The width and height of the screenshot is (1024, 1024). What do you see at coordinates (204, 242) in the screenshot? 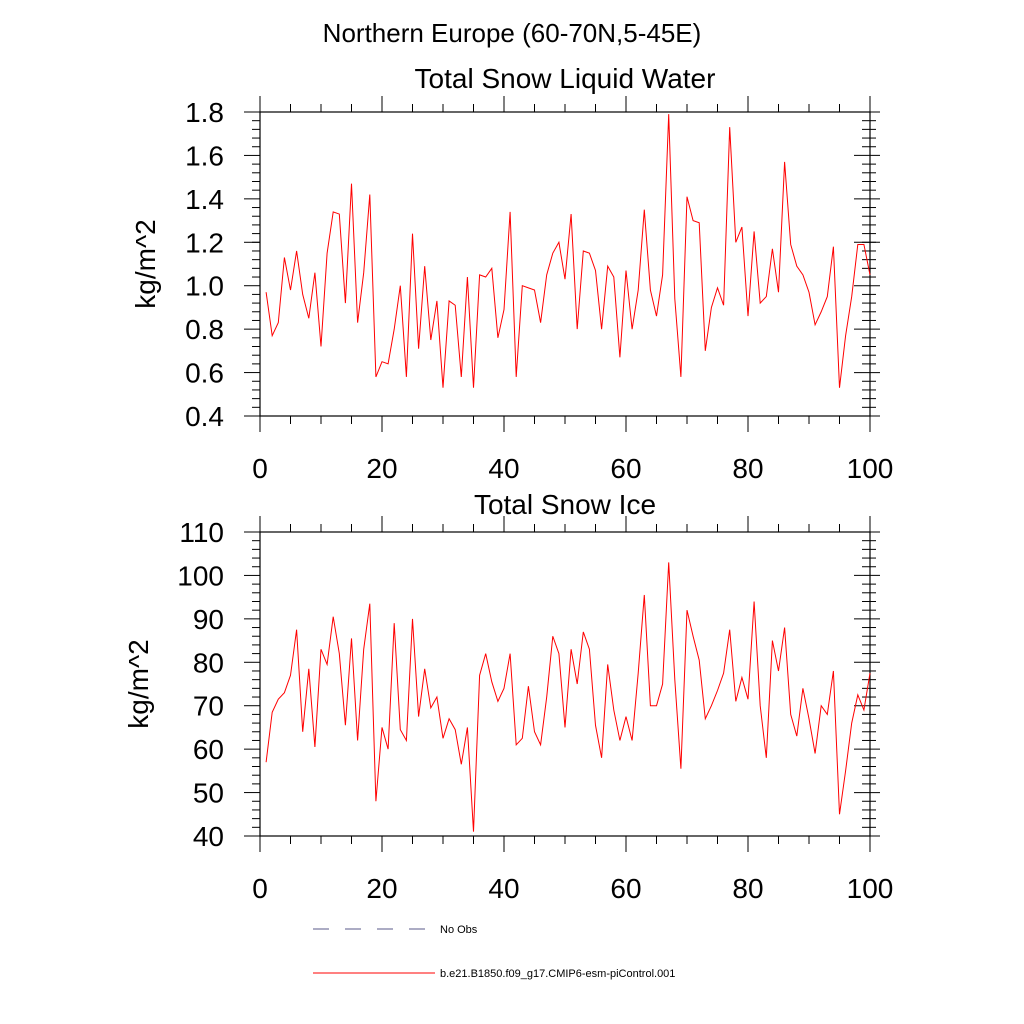
I see `y-tick-label: 1.2` at bounding box center [204, 242].